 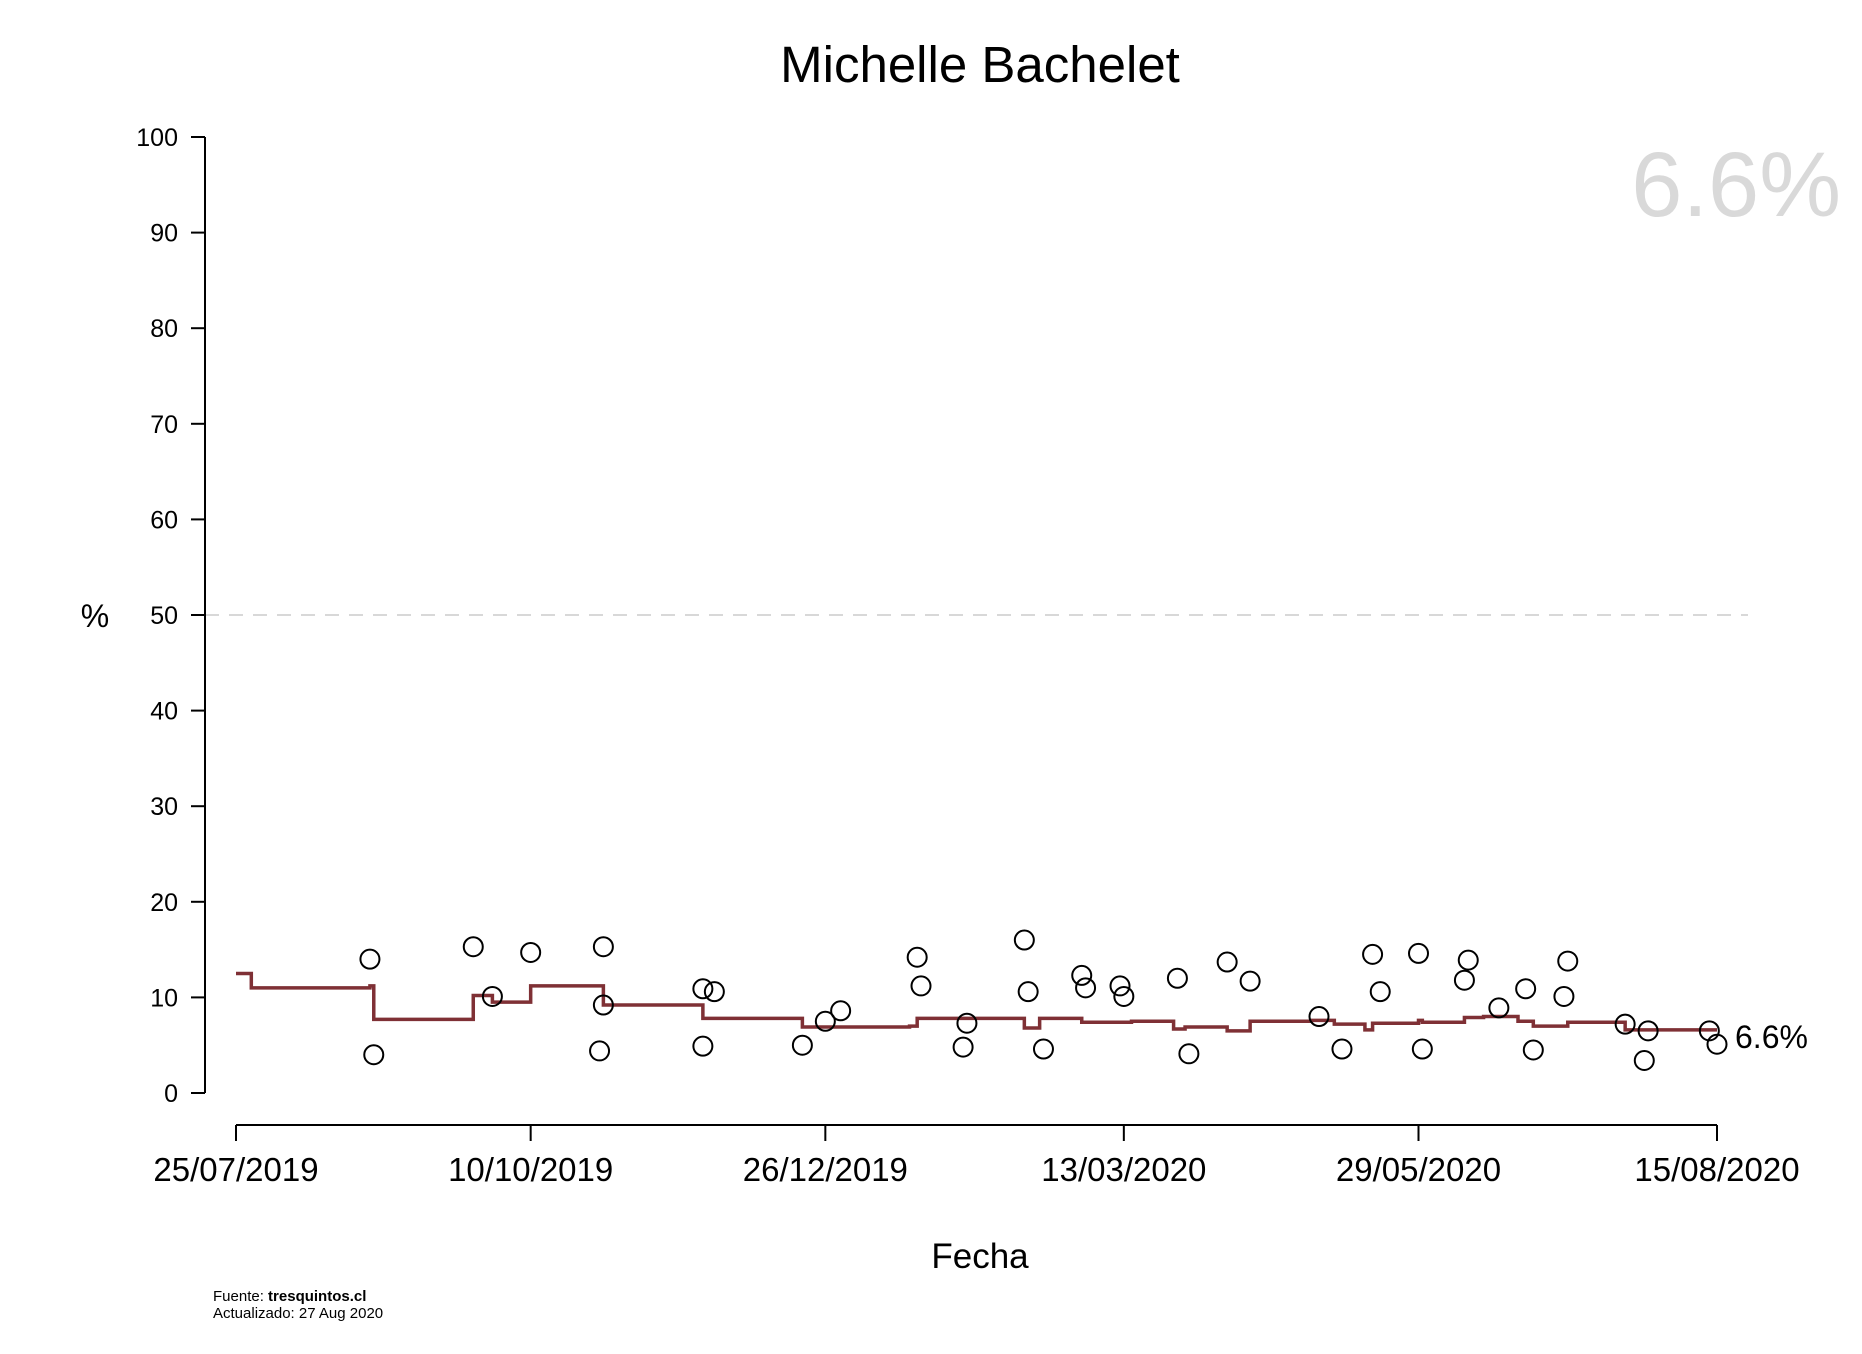 I want to click on y-tick-label: 40, so click(x=164, y=712).